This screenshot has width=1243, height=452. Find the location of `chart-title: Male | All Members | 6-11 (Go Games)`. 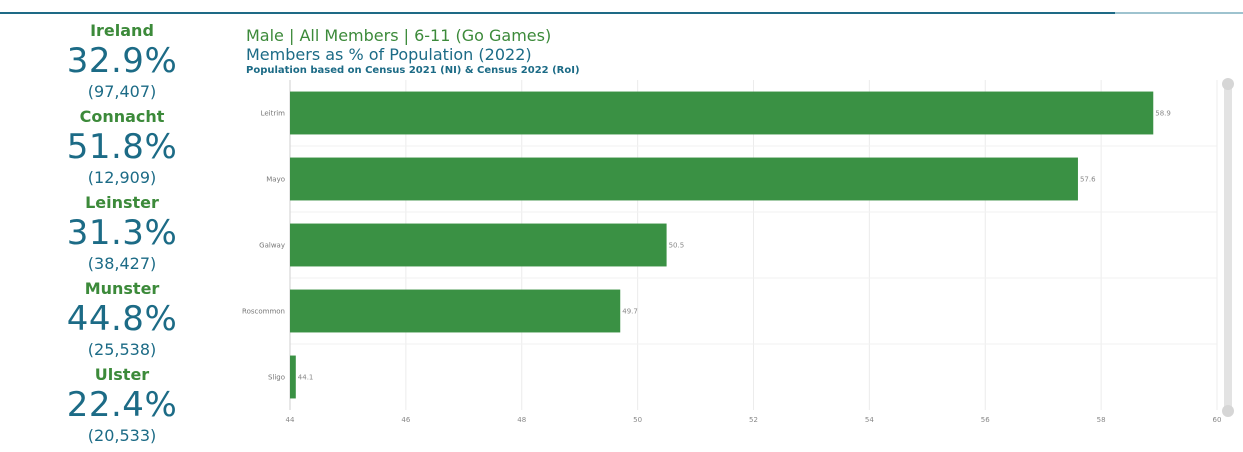

chart-title: Male | All Members | 6-11 (Go Games) is located at coordinates (399, 35).